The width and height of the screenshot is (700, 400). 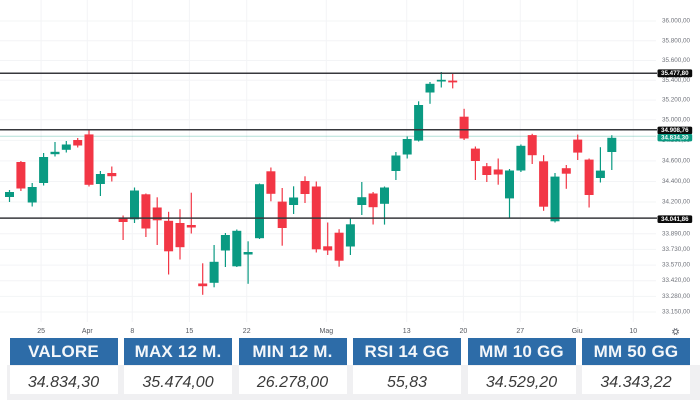 I want to click on svg-text: 33.280,00, so click(x=676, y=296).